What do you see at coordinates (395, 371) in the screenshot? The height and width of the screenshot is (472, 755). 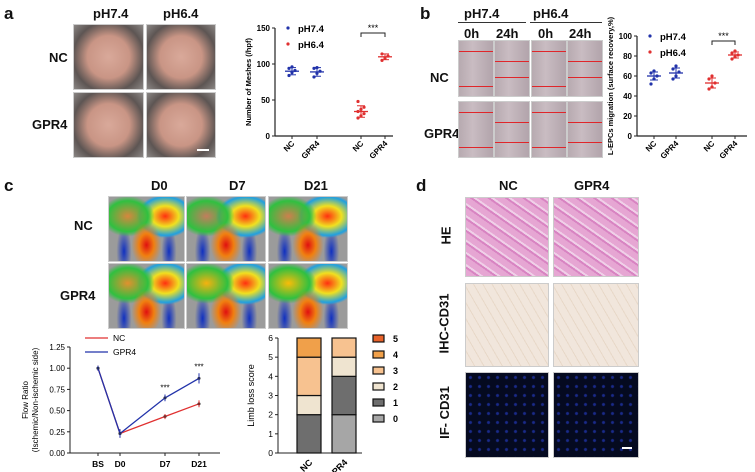 I see `legend-label: 3` at bounding box center [395, 371].